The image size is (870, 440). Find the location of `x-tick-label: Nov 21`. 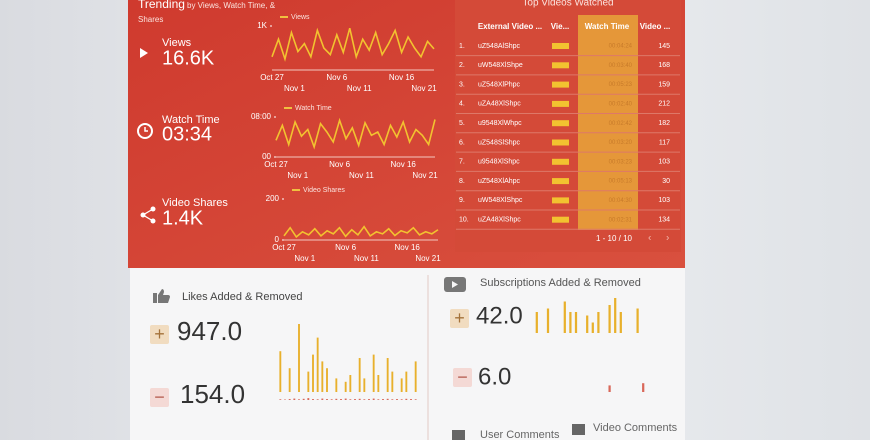

x-tick-label: Nov 21 is located at coordinates (424, 88).